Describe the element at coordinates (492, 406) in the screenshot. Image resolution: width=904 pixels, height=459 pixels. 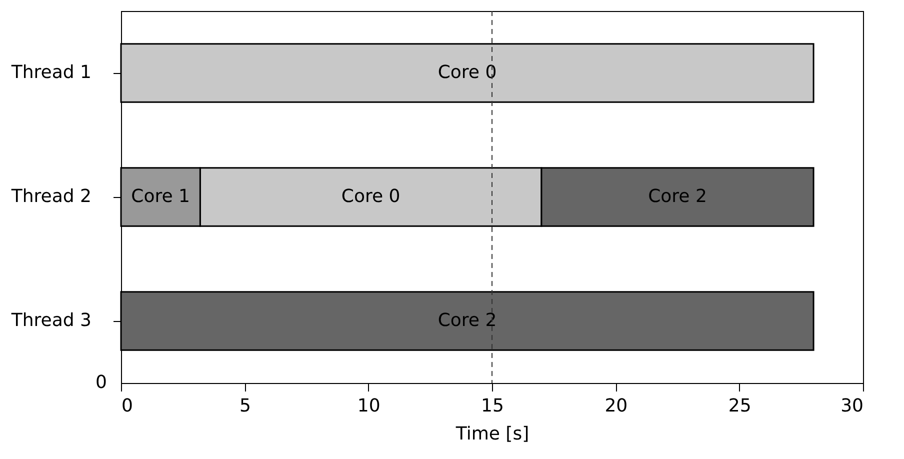
I see `x-tick-label: 15` at that location.